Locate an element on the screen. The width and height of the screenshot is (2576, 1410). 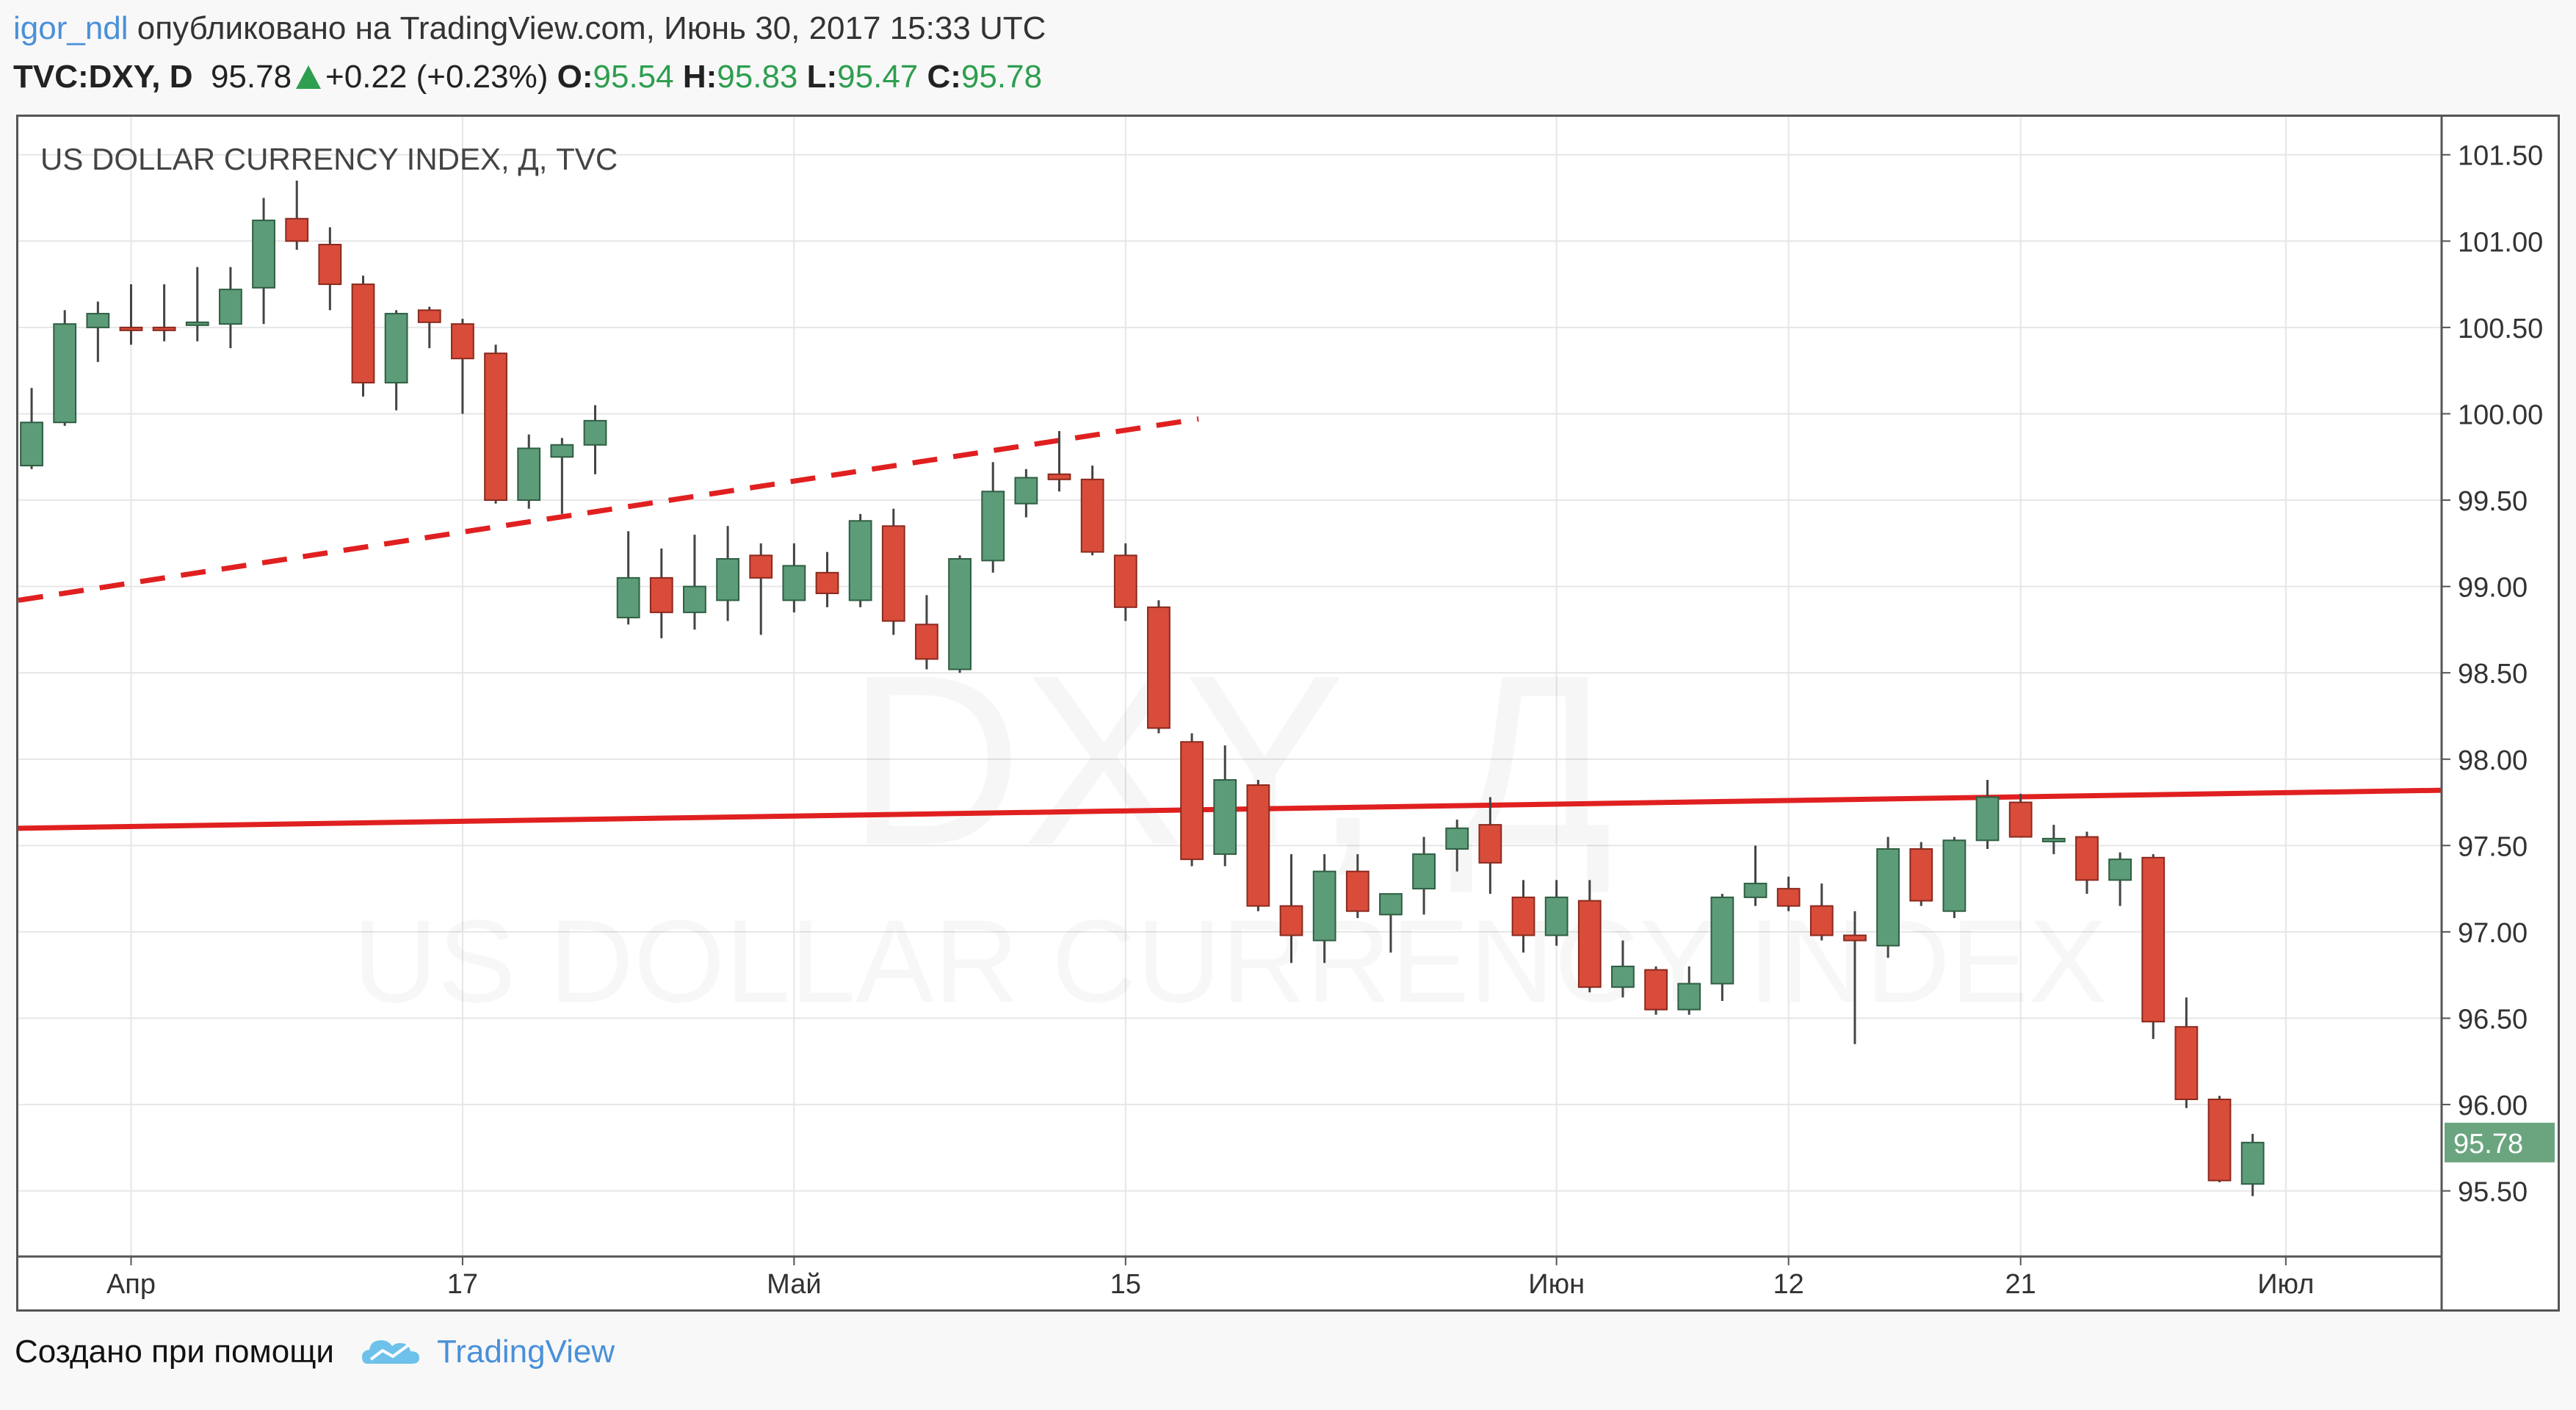
close-label: C: is located at coordinates (944, 77).